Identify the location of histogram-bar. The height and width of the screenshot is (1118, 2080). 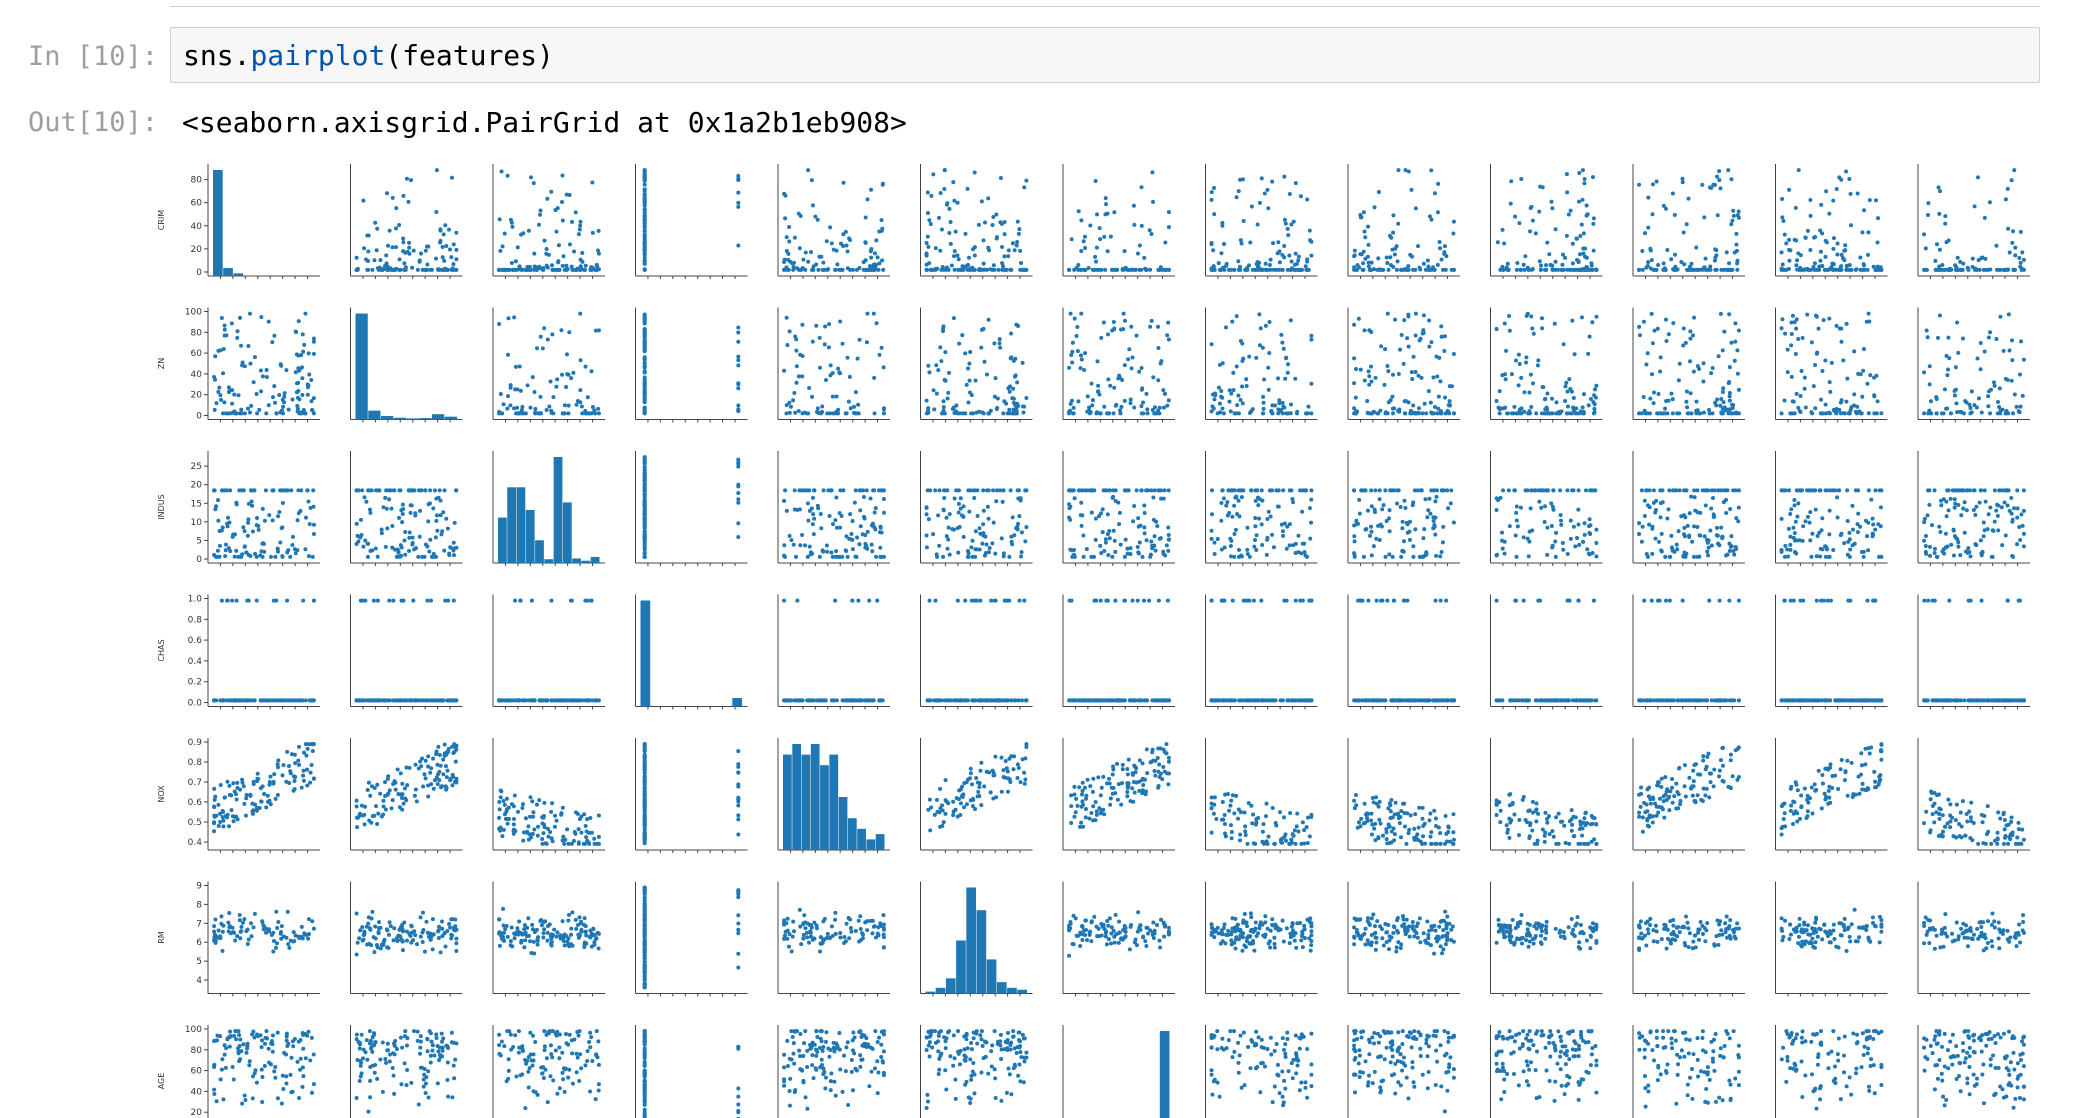
(576, 560).